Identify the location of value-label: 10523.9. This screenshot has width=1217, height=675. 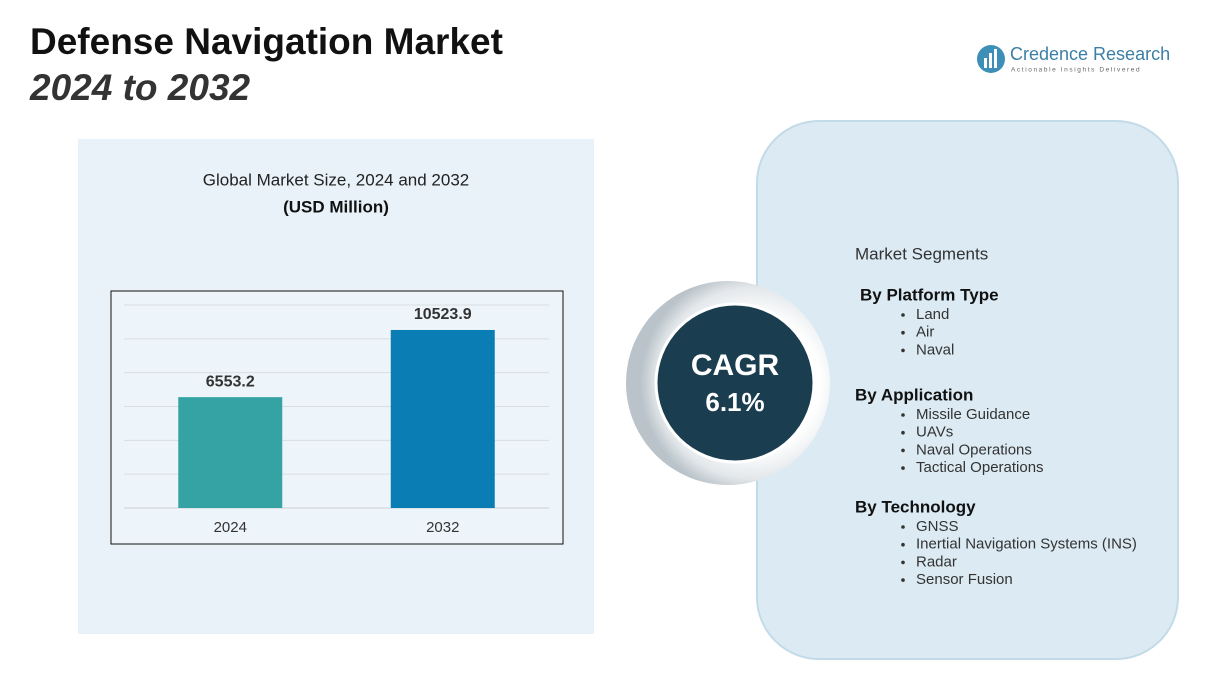
(443, 314).